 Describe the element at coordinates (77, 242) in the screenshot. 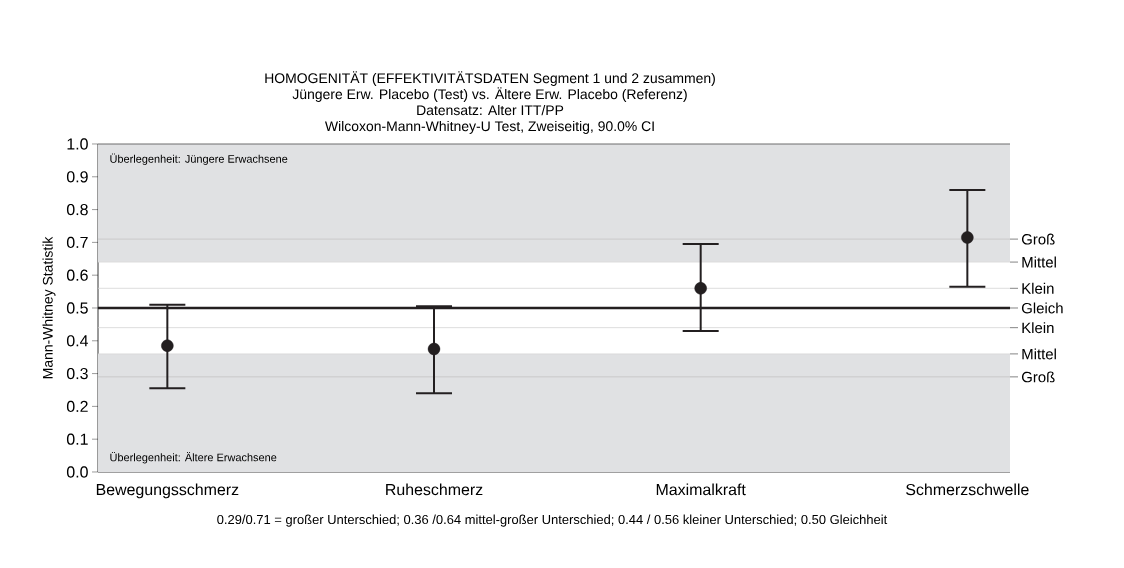

I see `y-tick-label: 0.7` at that location.